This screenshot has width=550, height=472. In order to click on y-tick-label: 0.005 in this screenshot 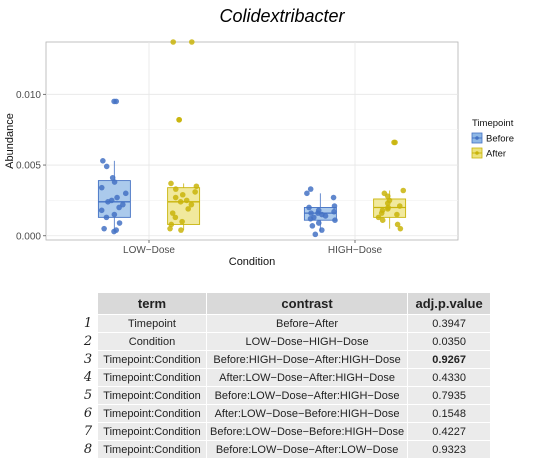, I will do `click(28, 166)`.